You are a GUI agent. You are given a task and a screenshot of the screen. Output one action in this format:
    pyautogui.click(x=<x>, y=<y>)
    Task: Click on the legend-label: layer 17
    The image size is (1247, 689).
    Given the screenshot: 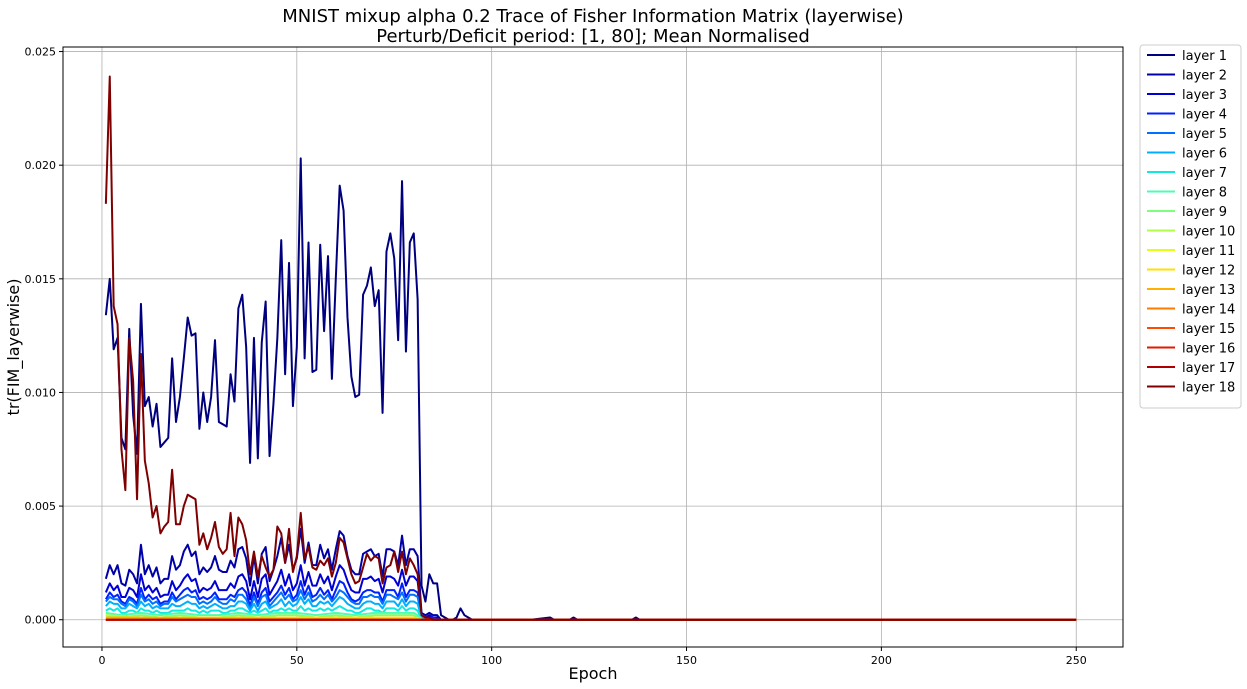 What is the action you would take?
    pyautogui.click(x=1208, y=368)
    